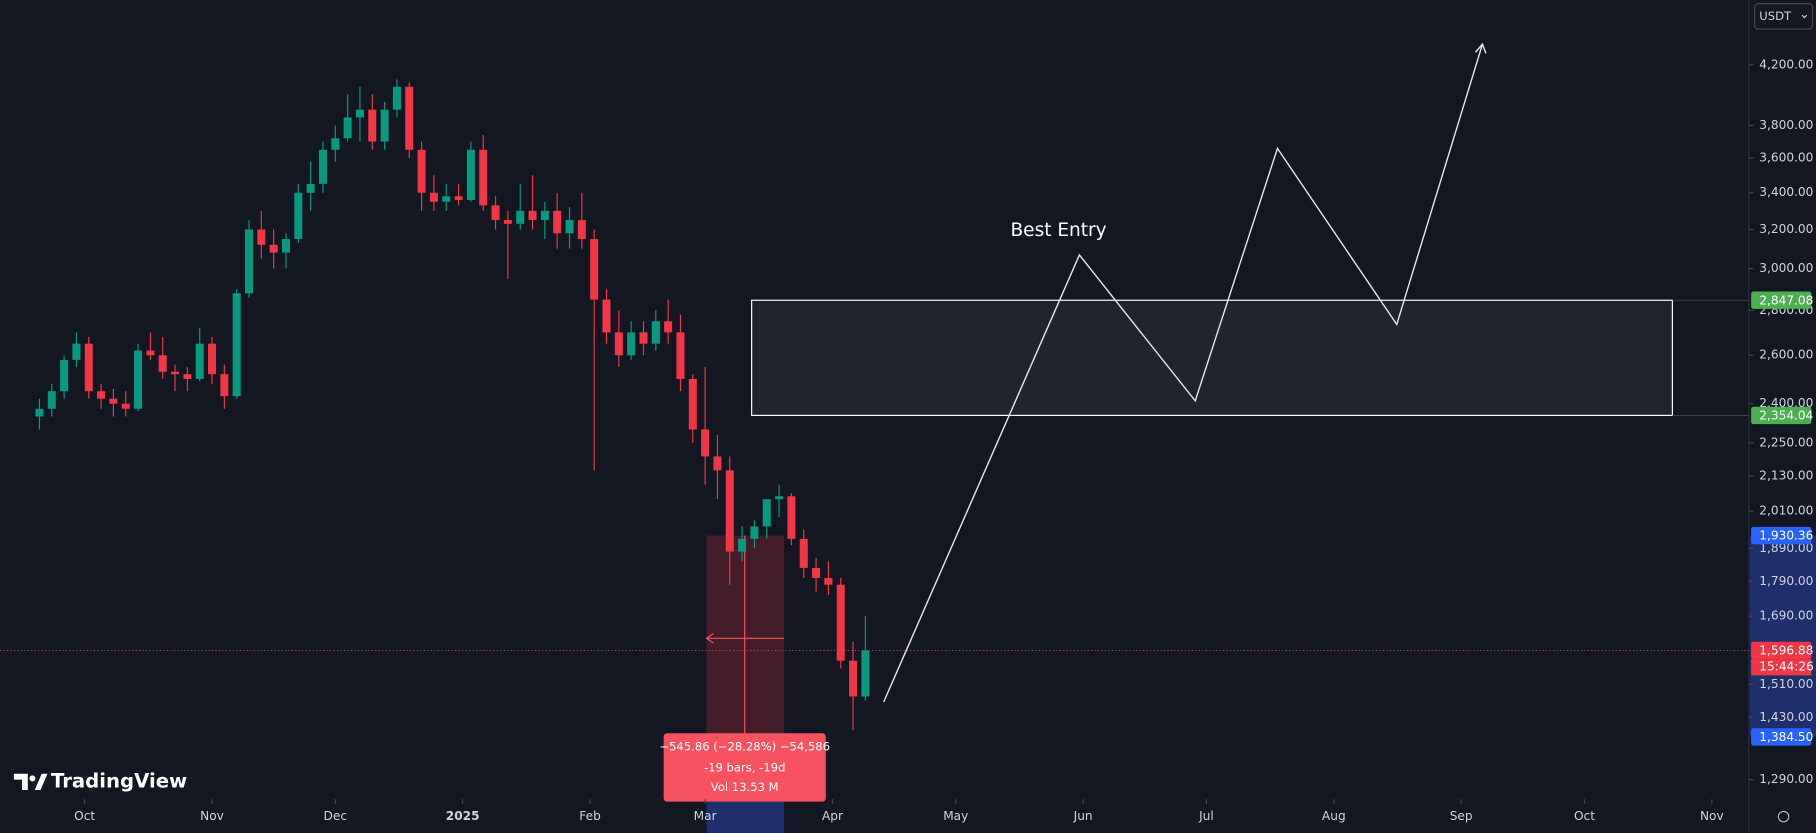 This screenshot has height=833, width=1816. Describe the element at coordinates (463, 816) in the screenshot. I see `x-tick-label: 2025` at that location.